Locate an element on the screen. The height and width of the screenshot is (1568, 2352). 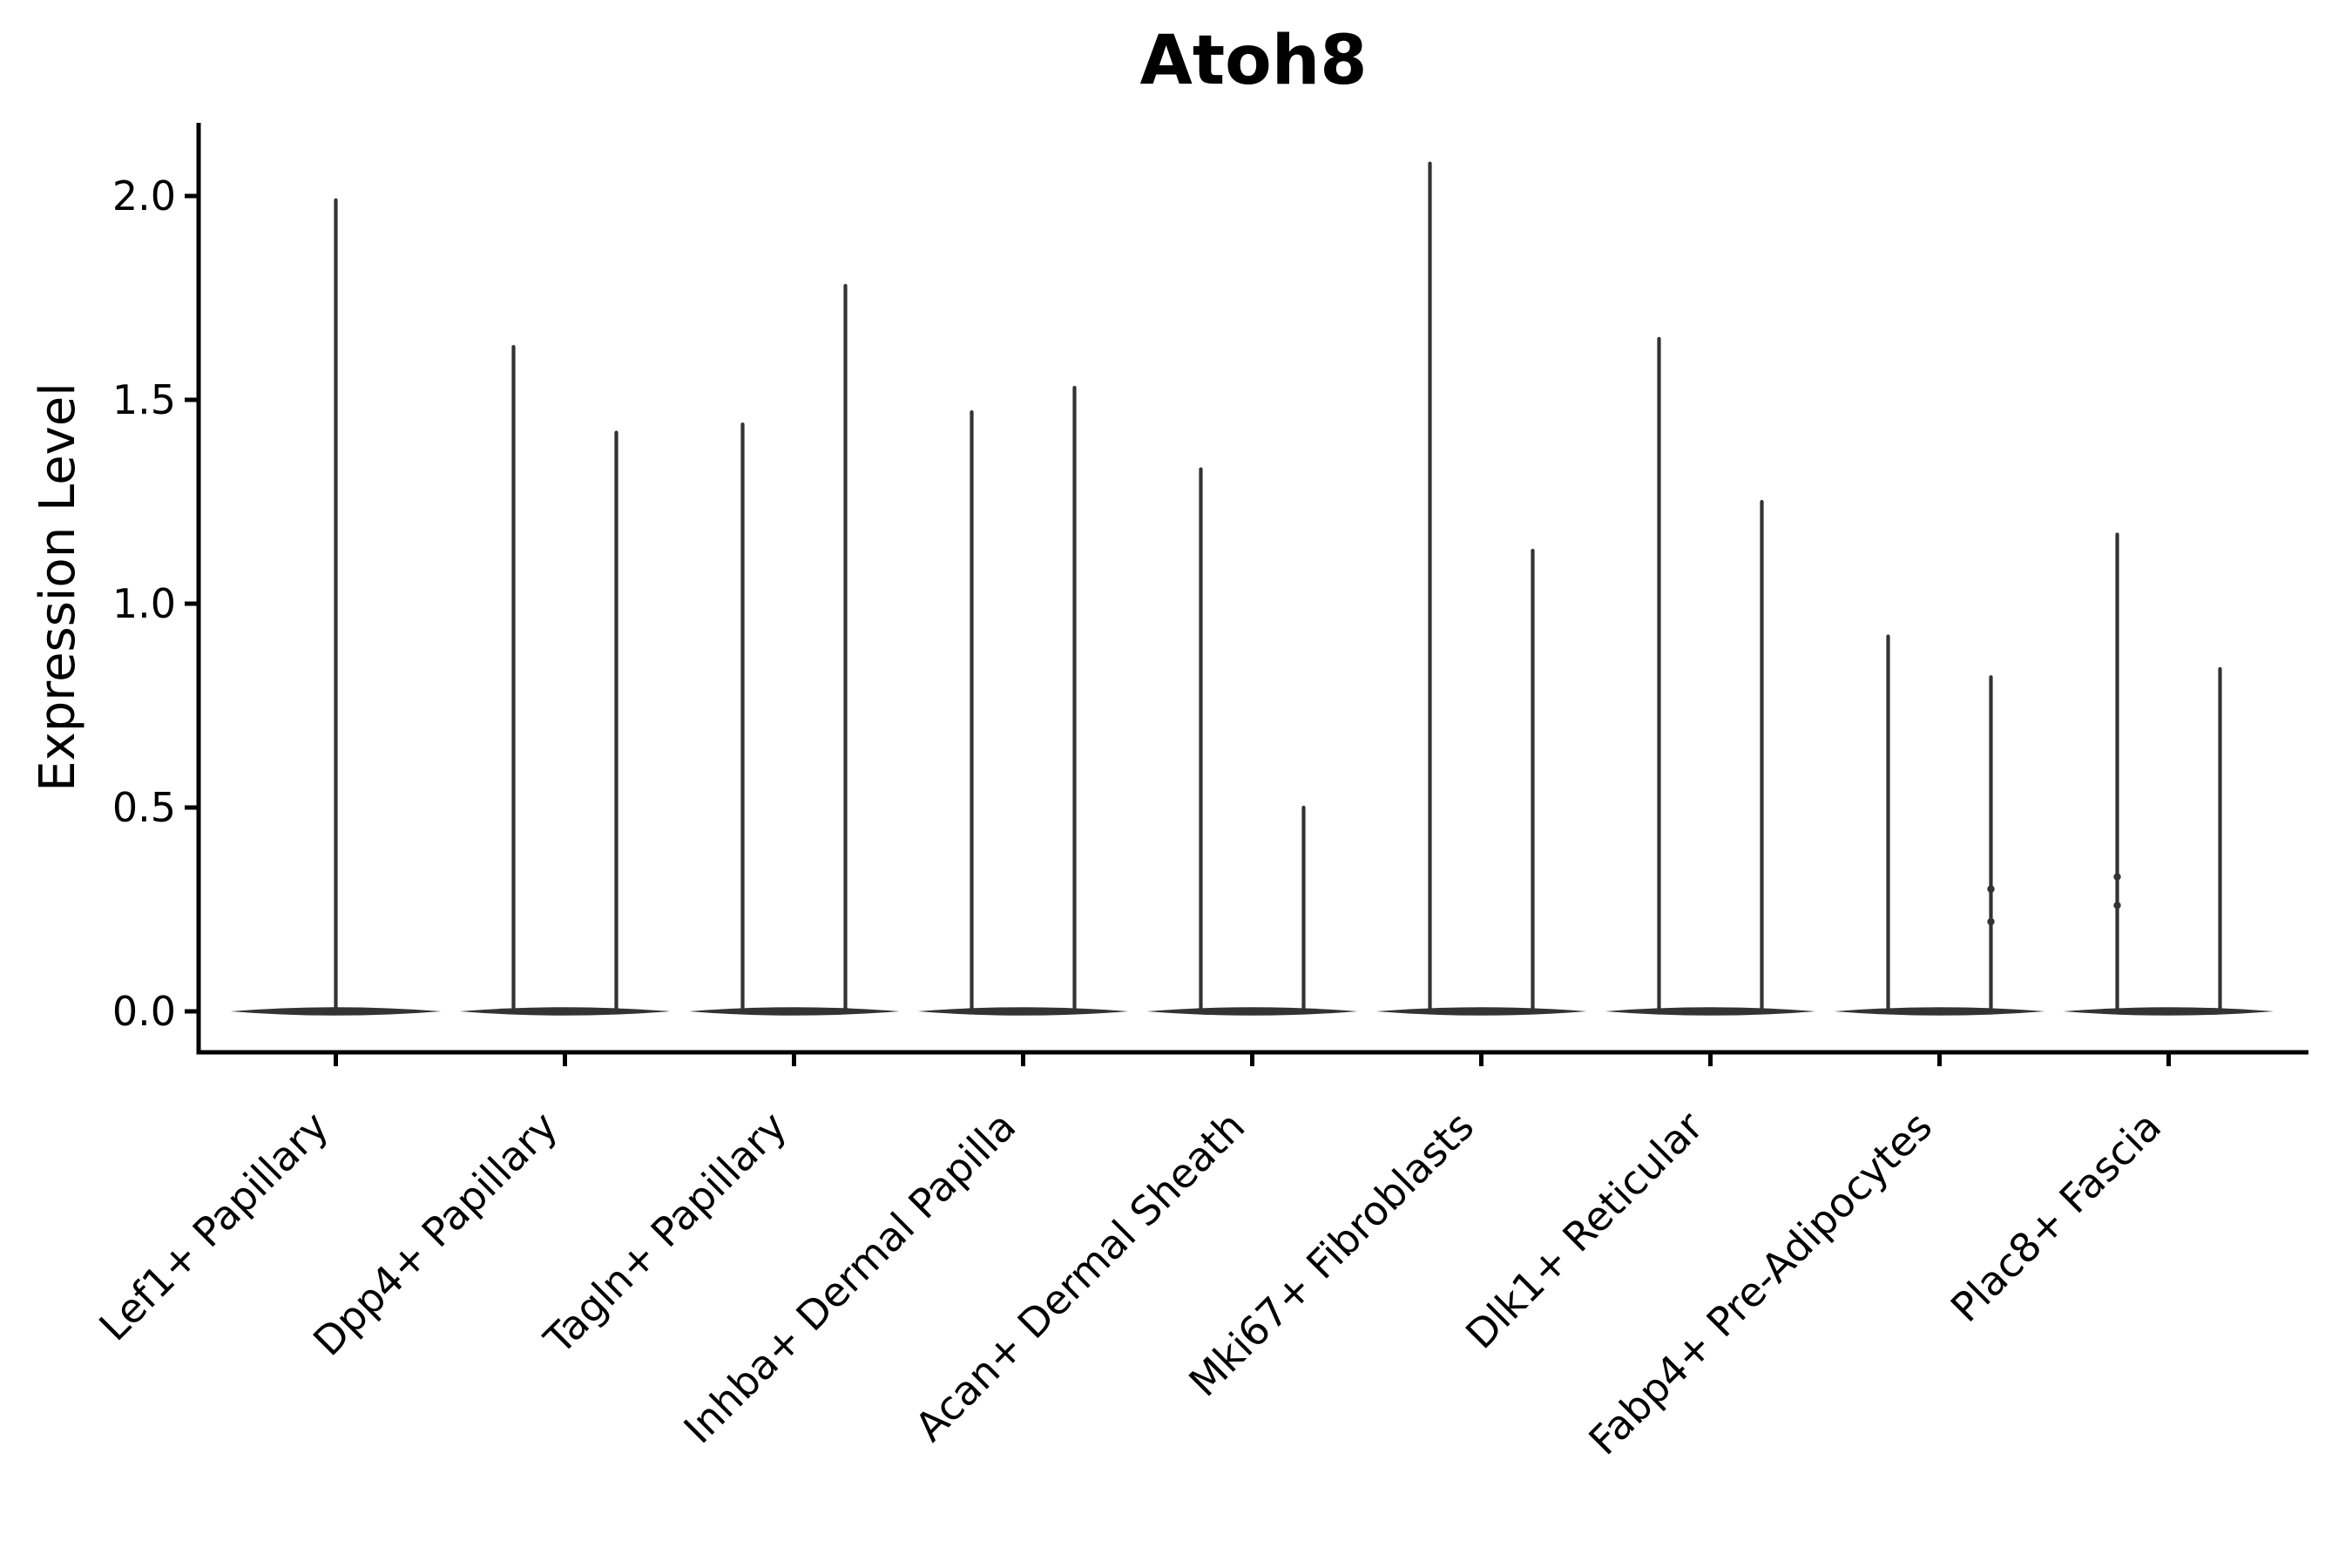
y-tick-label: 2.0 is located at coordinates (144, 196).